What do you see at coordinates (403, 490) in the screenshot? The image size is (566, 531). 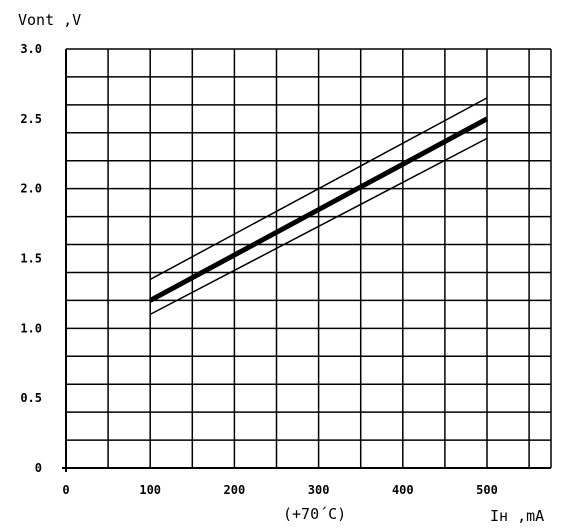 I see `x-tick-label: 400` at bounding box center [403, 490].